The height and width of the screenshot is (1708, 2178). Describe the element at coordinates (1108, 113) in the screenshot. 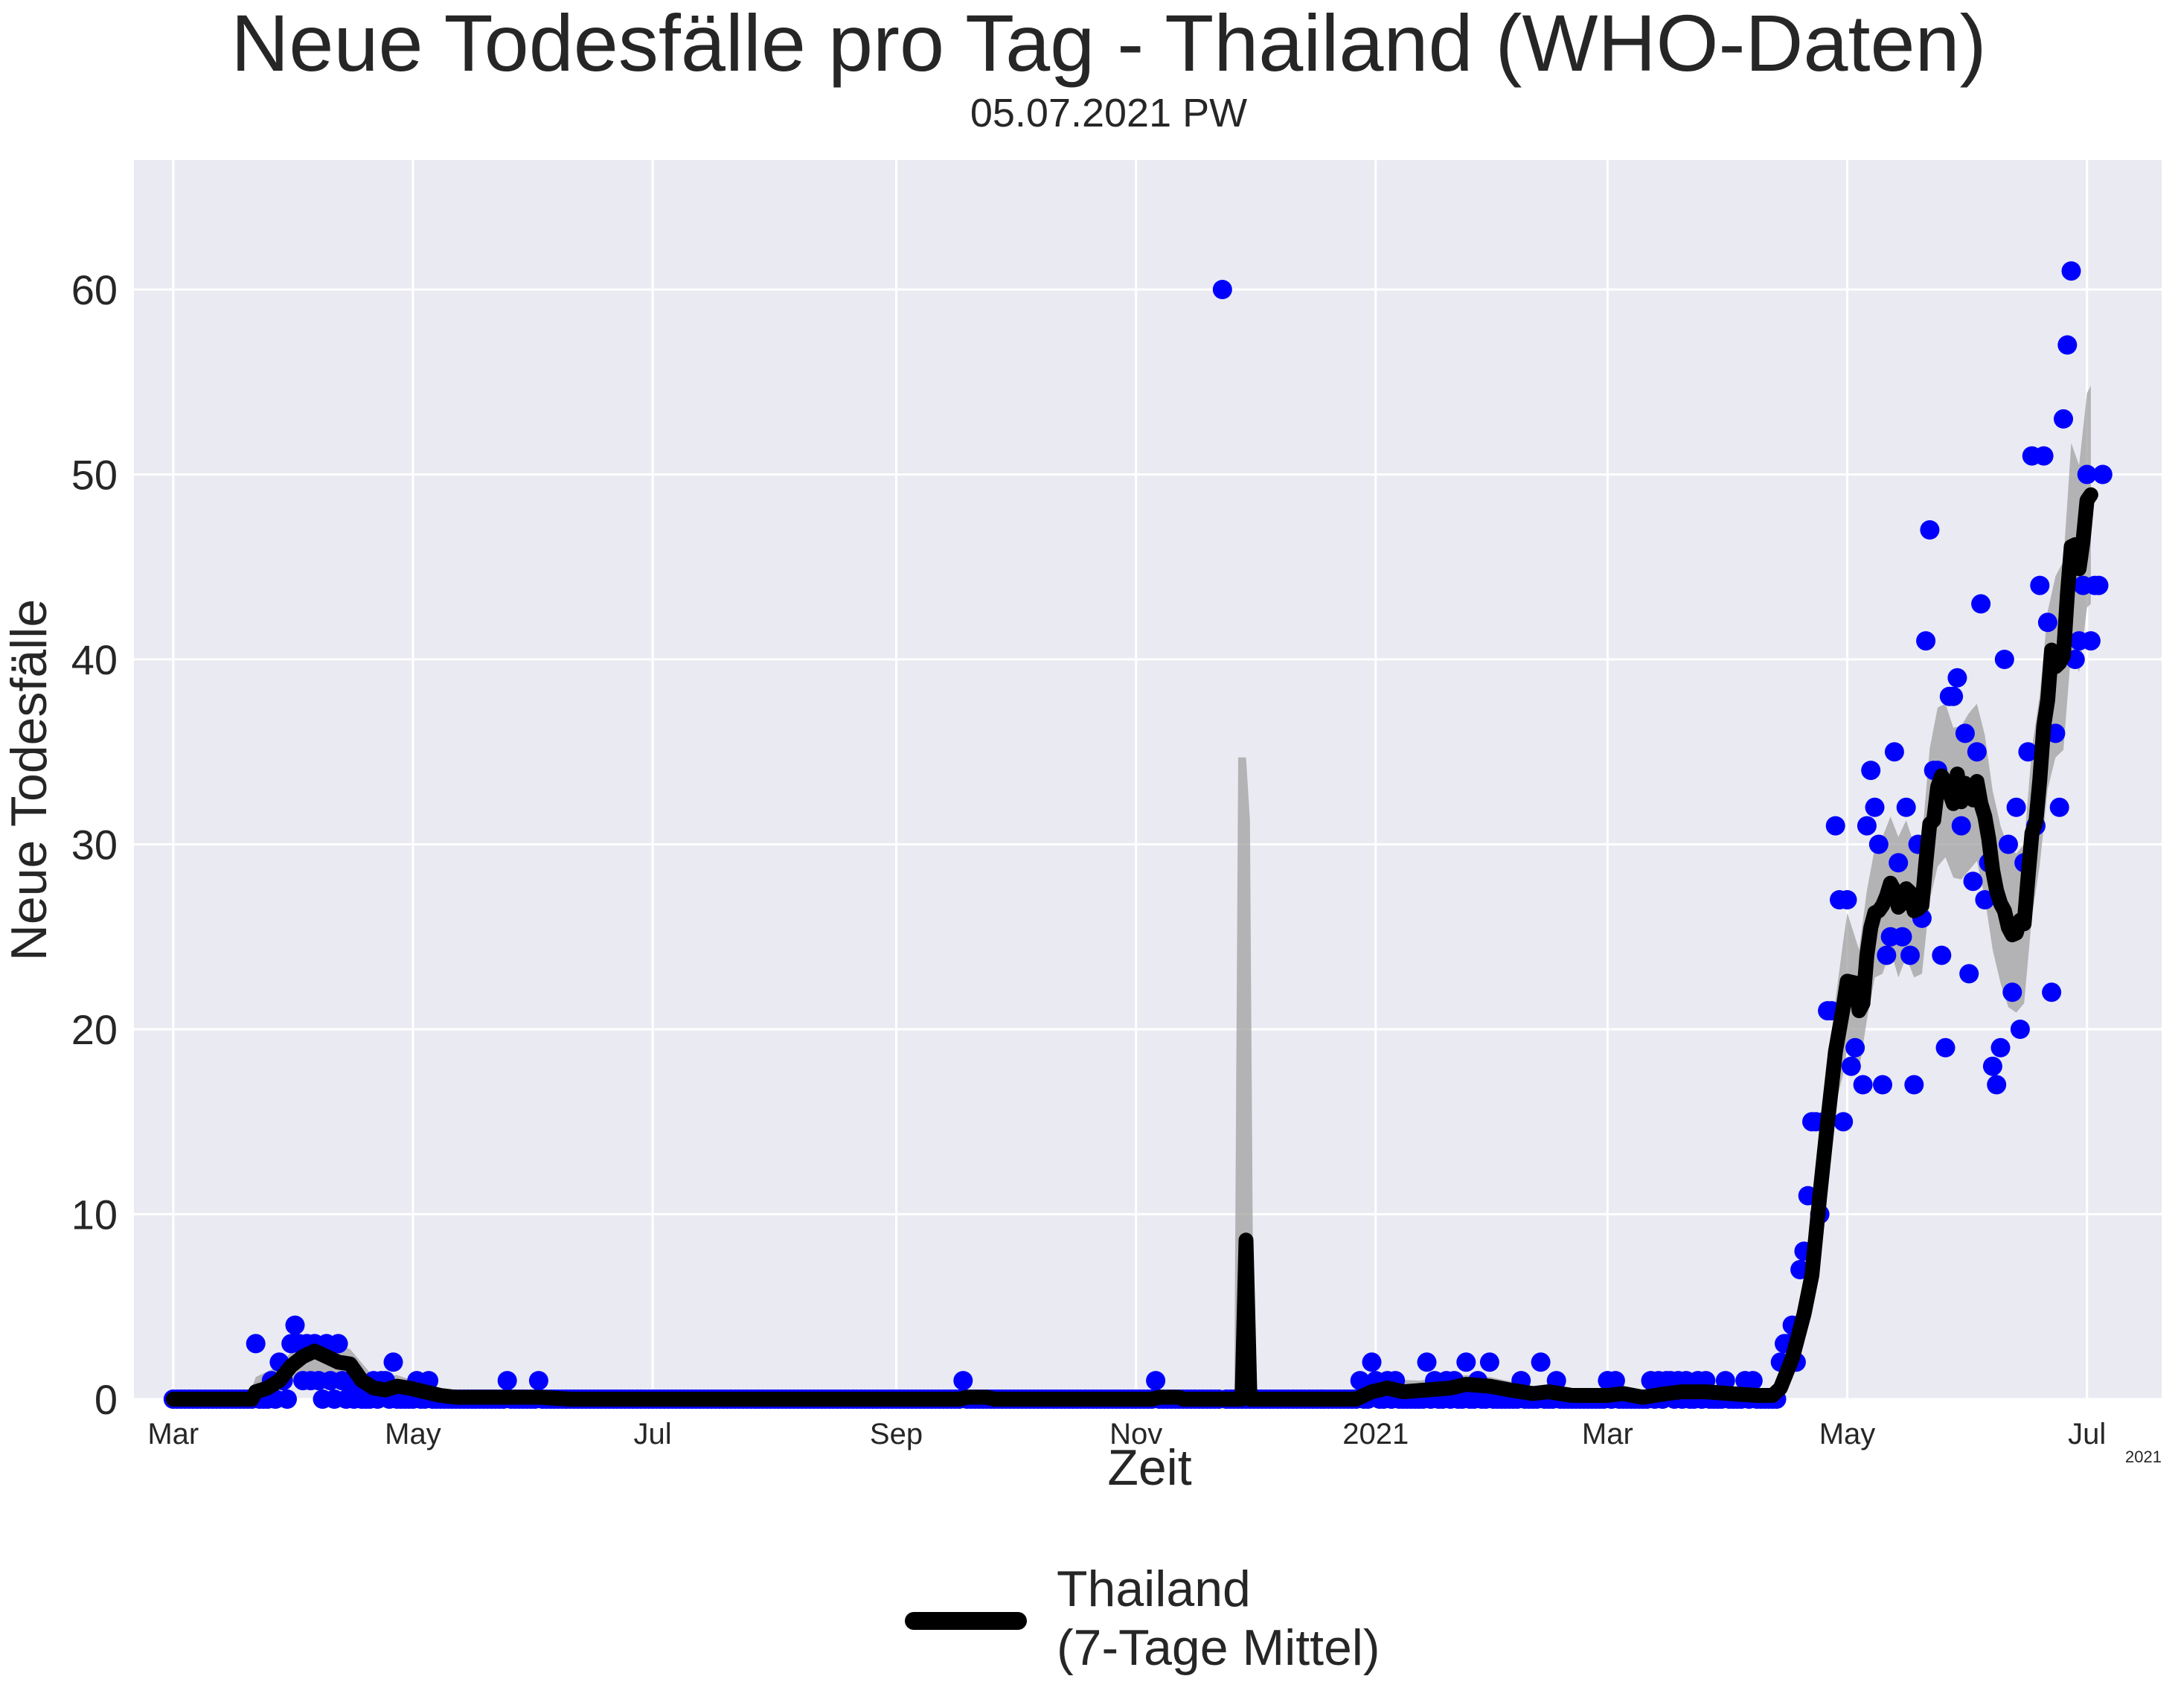

I see `chart-subtitle: 05.07.2021 PW` at that location.